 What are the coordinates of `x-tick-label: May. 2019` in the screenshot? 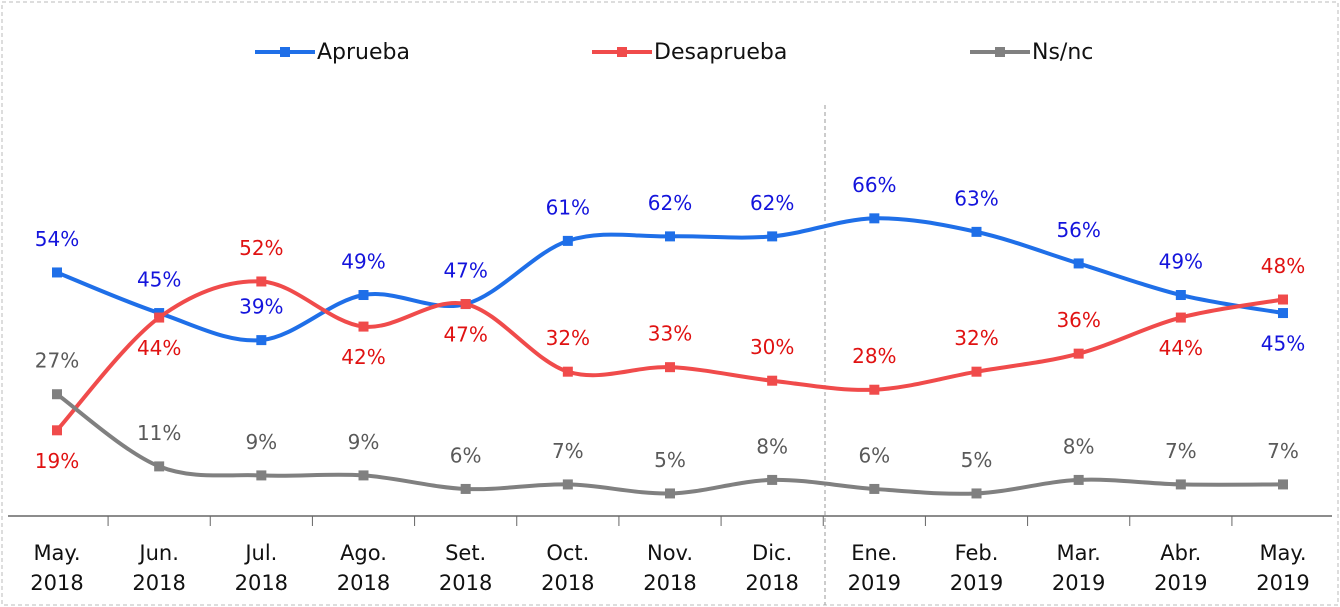 It's located at (1283, 568).